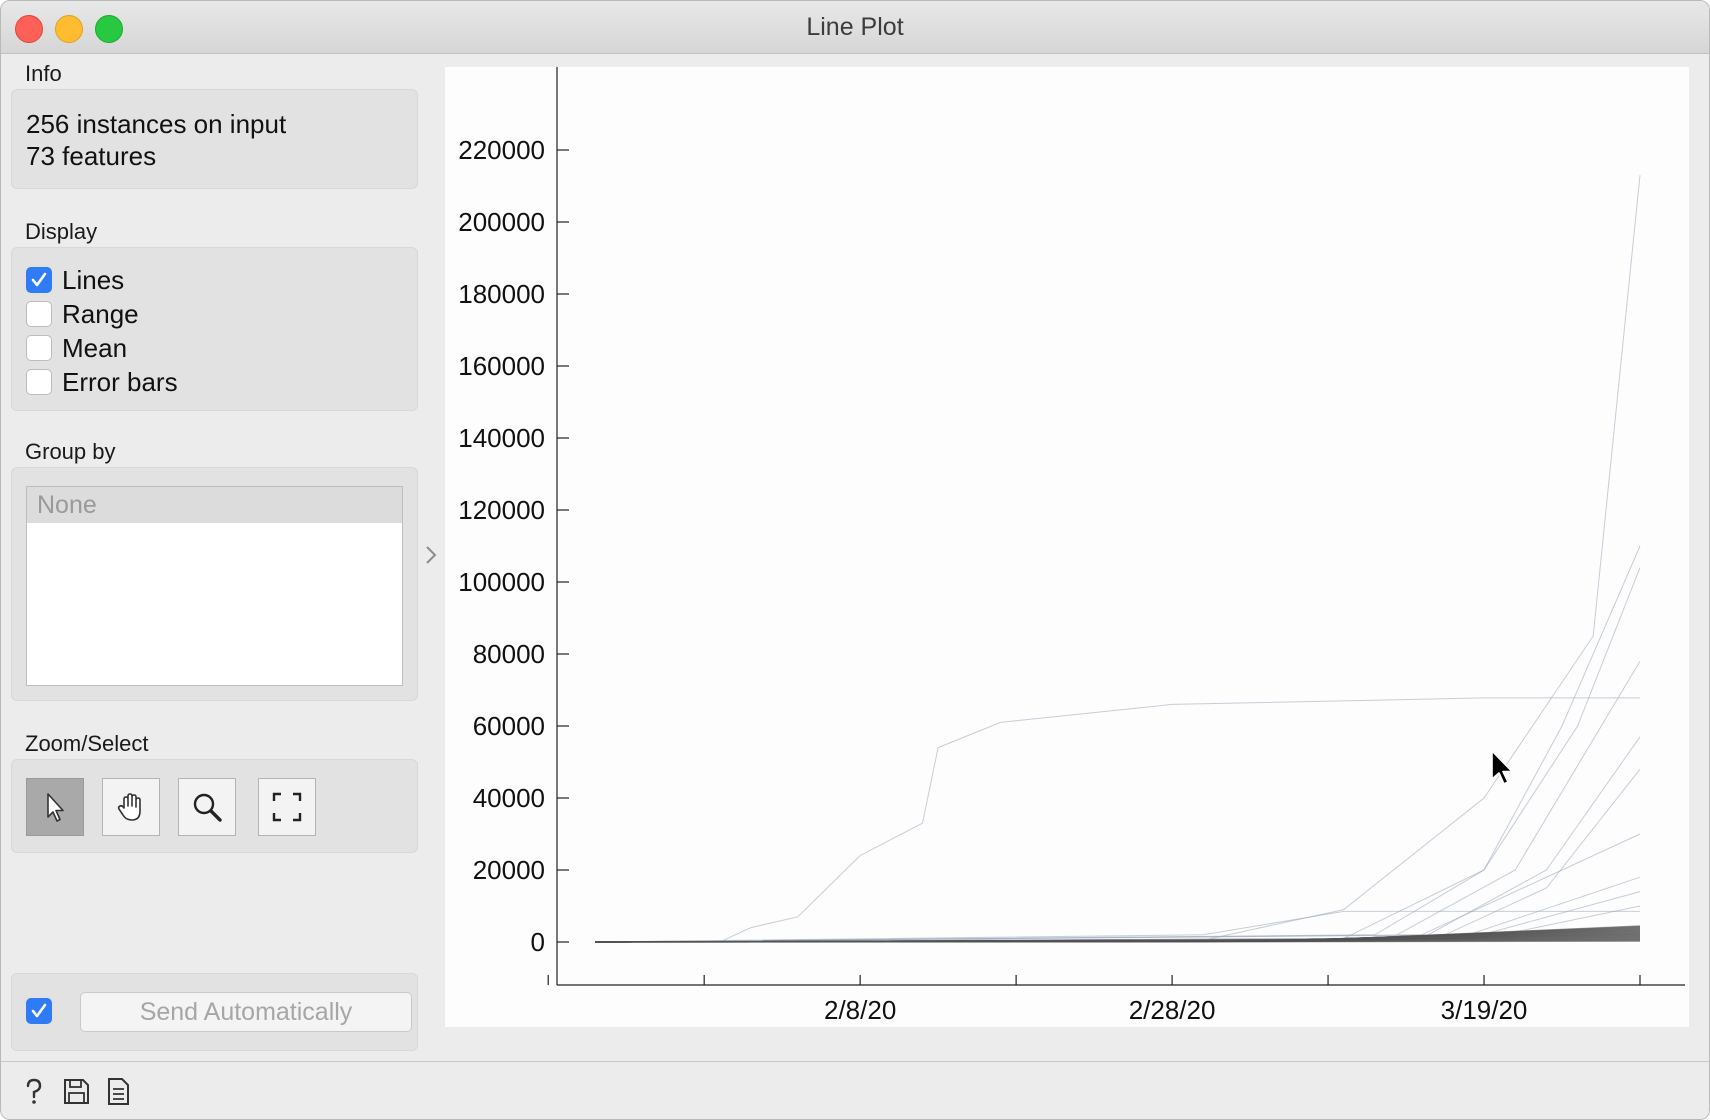 The image size is (1710, 1120). Describe the element at coordinates (501, 294) in the screenshot. I see `y-tick-label: 180000` at that location.